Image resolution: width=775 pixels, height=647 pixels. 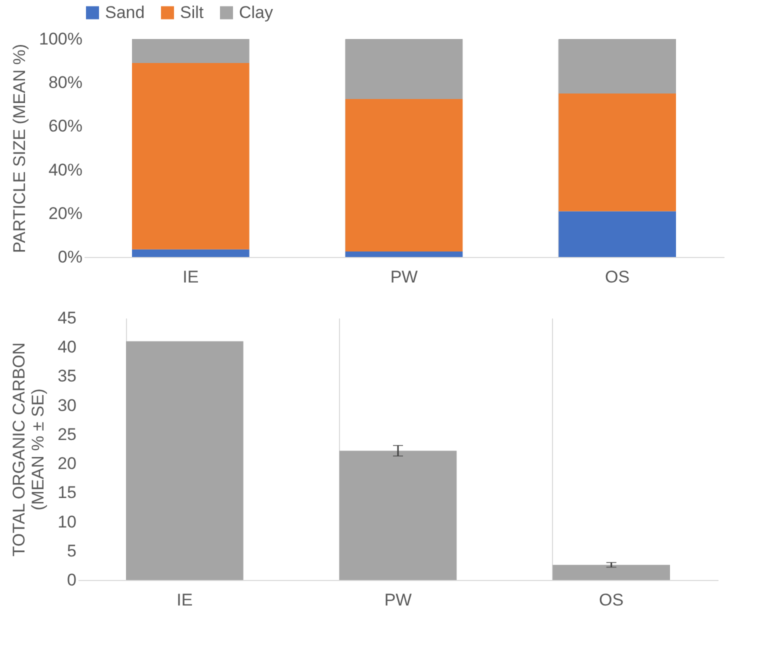 What do you see at coordinates (65, 213) in the screenshot?
I see `y-tick-label: 20%` at bounding box center [65, 213].